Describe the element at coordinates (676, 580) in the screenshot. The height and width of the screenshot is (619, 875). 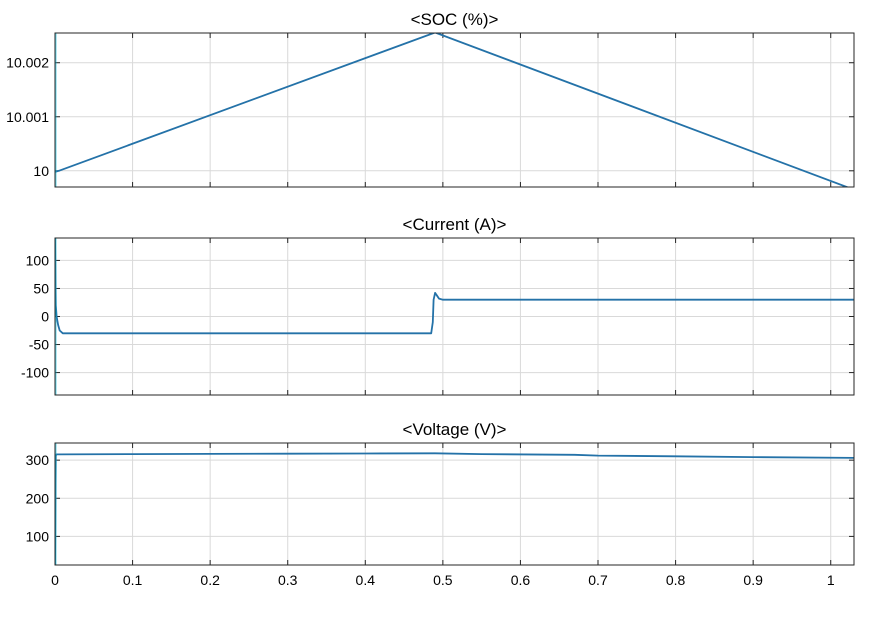
I see `voltage-xtick-label: 0.8` at that location.